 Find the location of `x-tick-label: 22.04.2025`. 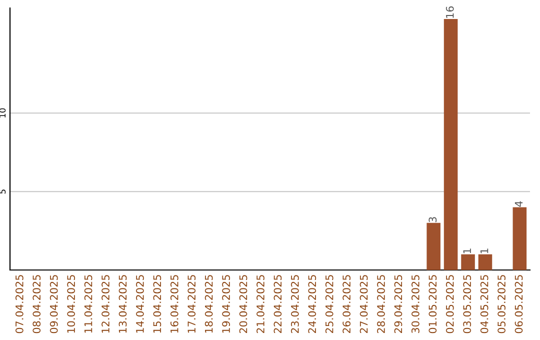

x-tick-label: 22.04.2025 is located at coordinates (278, 304).